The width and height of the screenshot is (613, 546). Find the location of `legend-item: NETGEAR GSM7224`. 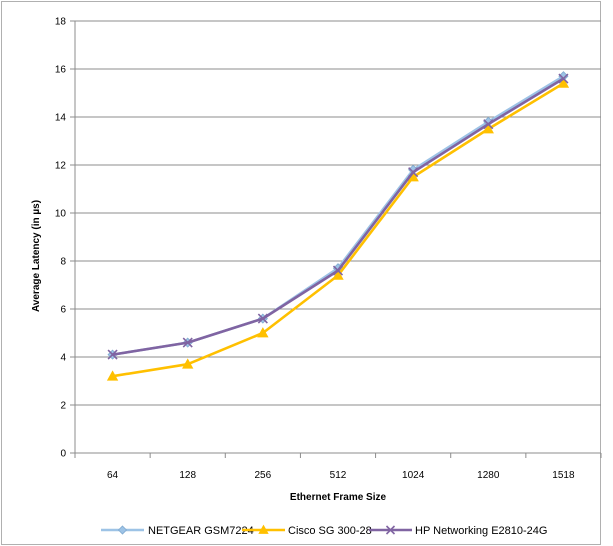

legend-item: NETGEAR GSM7224 is located at coordinates (177, 531).